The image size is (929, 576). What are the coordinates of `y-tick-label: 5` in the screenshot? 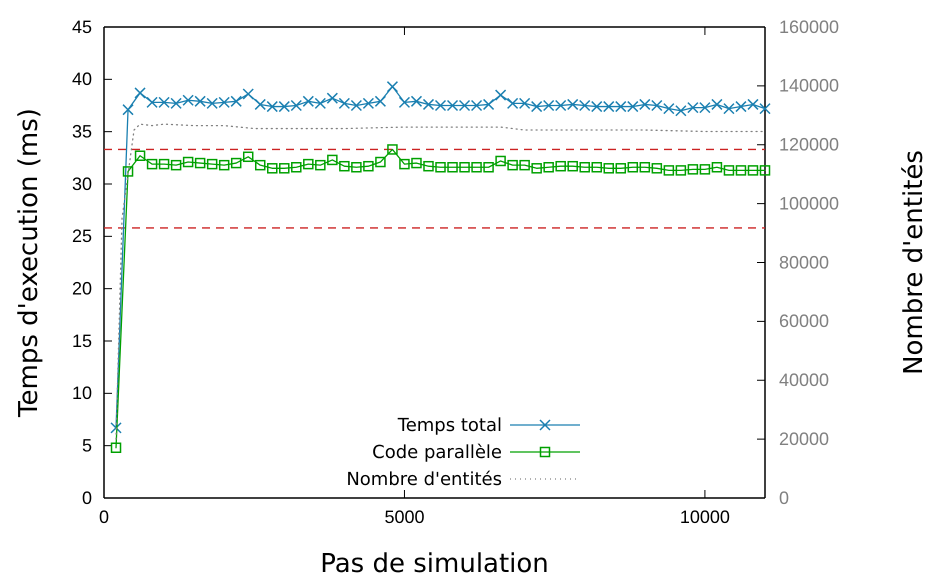 It's located at (87, 445).